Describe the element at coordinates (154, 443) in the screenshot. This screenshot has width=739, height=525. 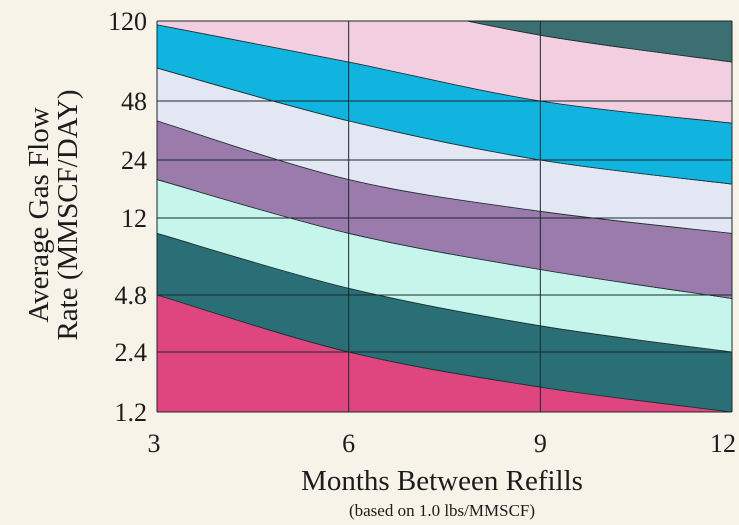
I see `x-tick-label: 3` at that location.